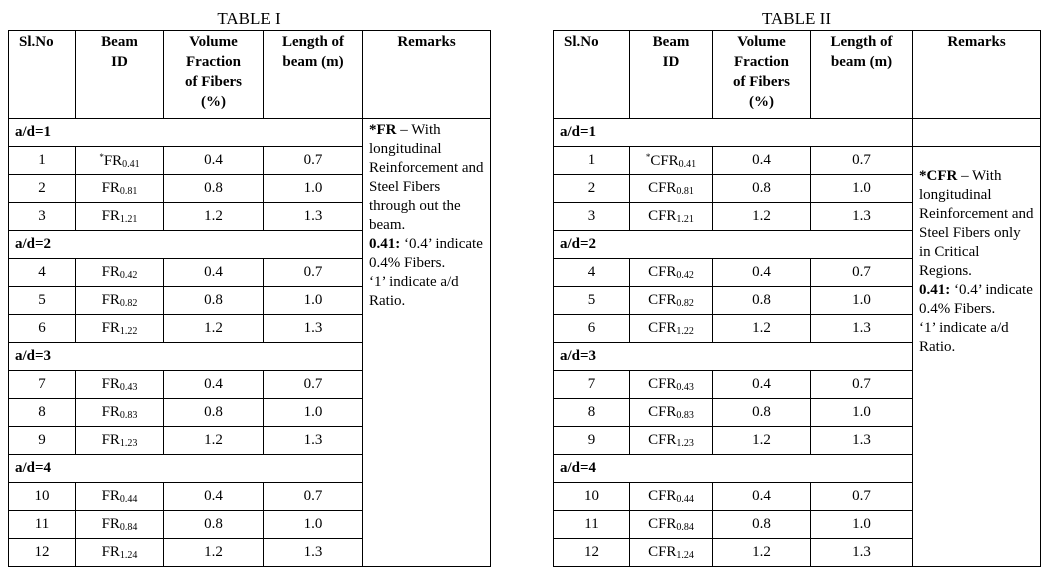 This screenshot has height=575, width=1048. Describe the element at coordinates (128, 499) in the screenshot. I see `beam-sub: 0.44` at that location.